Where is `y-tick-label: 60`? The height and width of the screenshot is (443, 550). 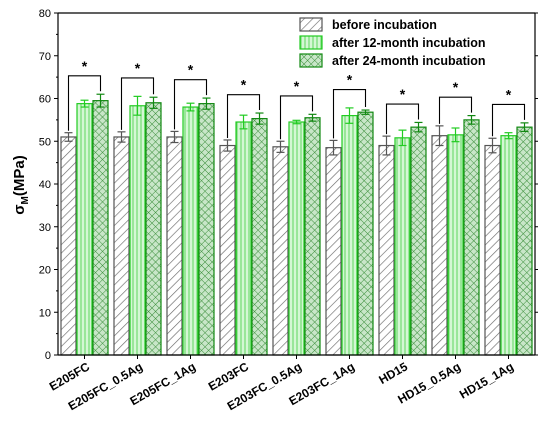
y-tick-label: 60 is located at coordinates (45, 100).